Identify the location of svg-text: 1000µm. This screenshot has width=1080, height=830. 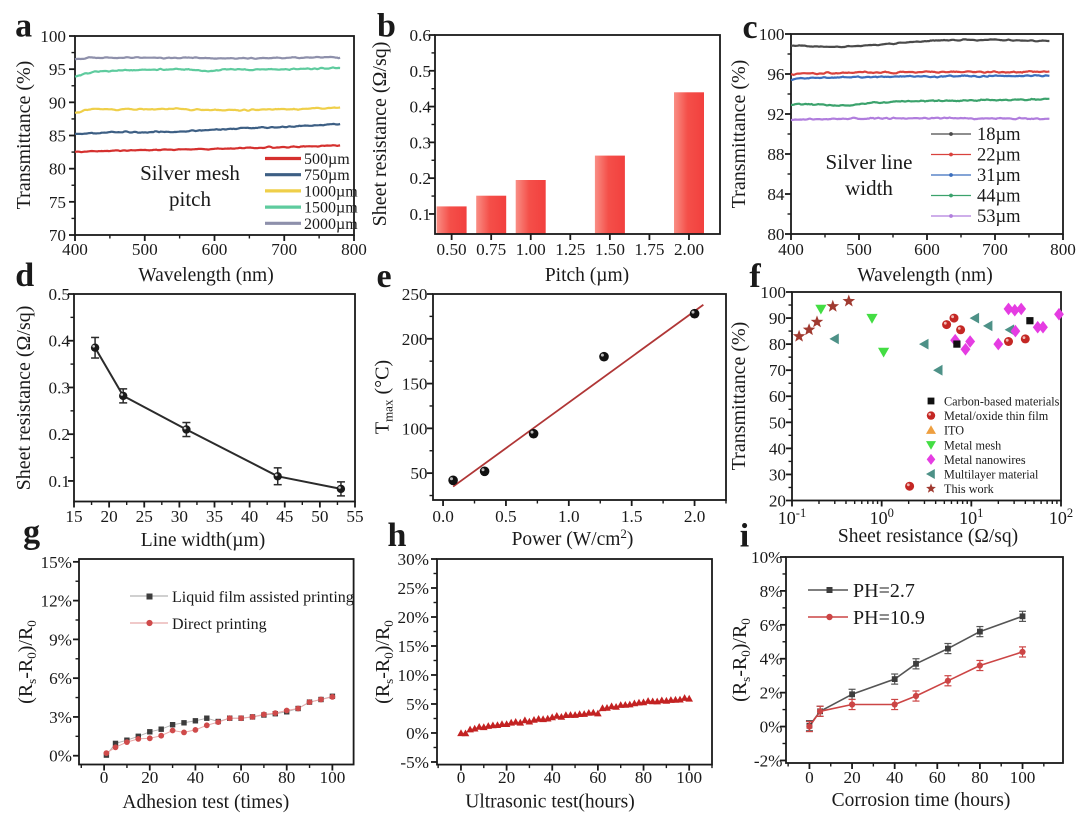
(331, 191).